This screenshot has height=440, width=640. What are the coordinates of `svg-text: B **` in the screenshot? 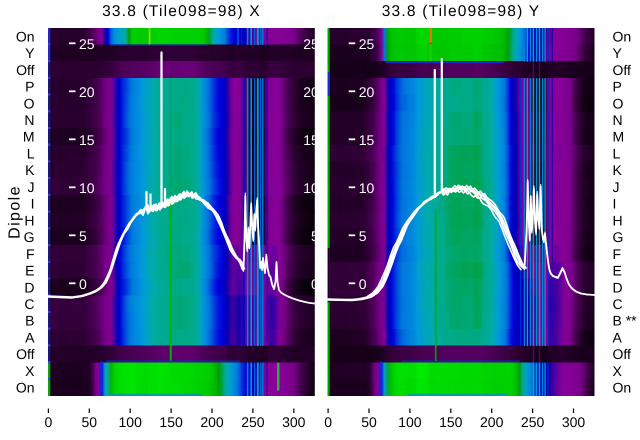 It's located at (625, 321).